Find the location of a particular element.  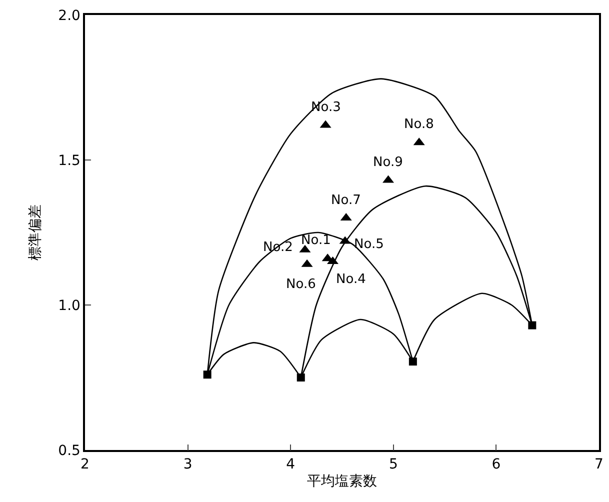

x-tick-label: 4 is located at coordinates (291, 464).